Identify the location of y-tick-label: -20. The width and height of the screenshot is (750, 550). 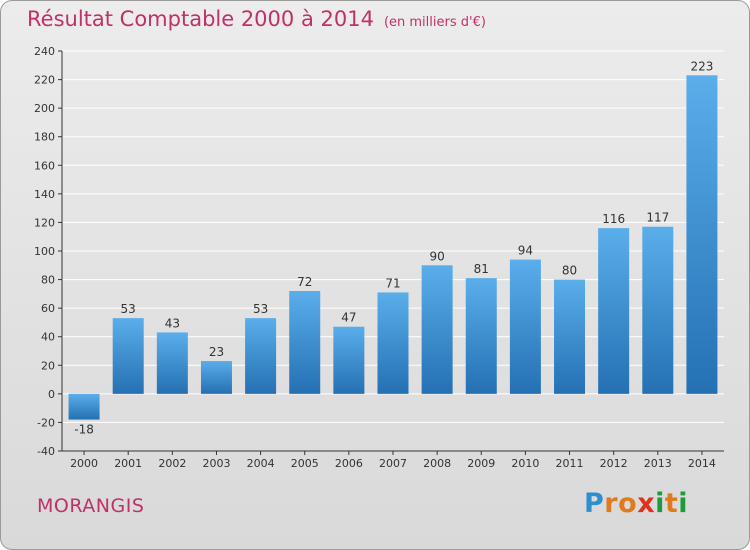
(46, 422).